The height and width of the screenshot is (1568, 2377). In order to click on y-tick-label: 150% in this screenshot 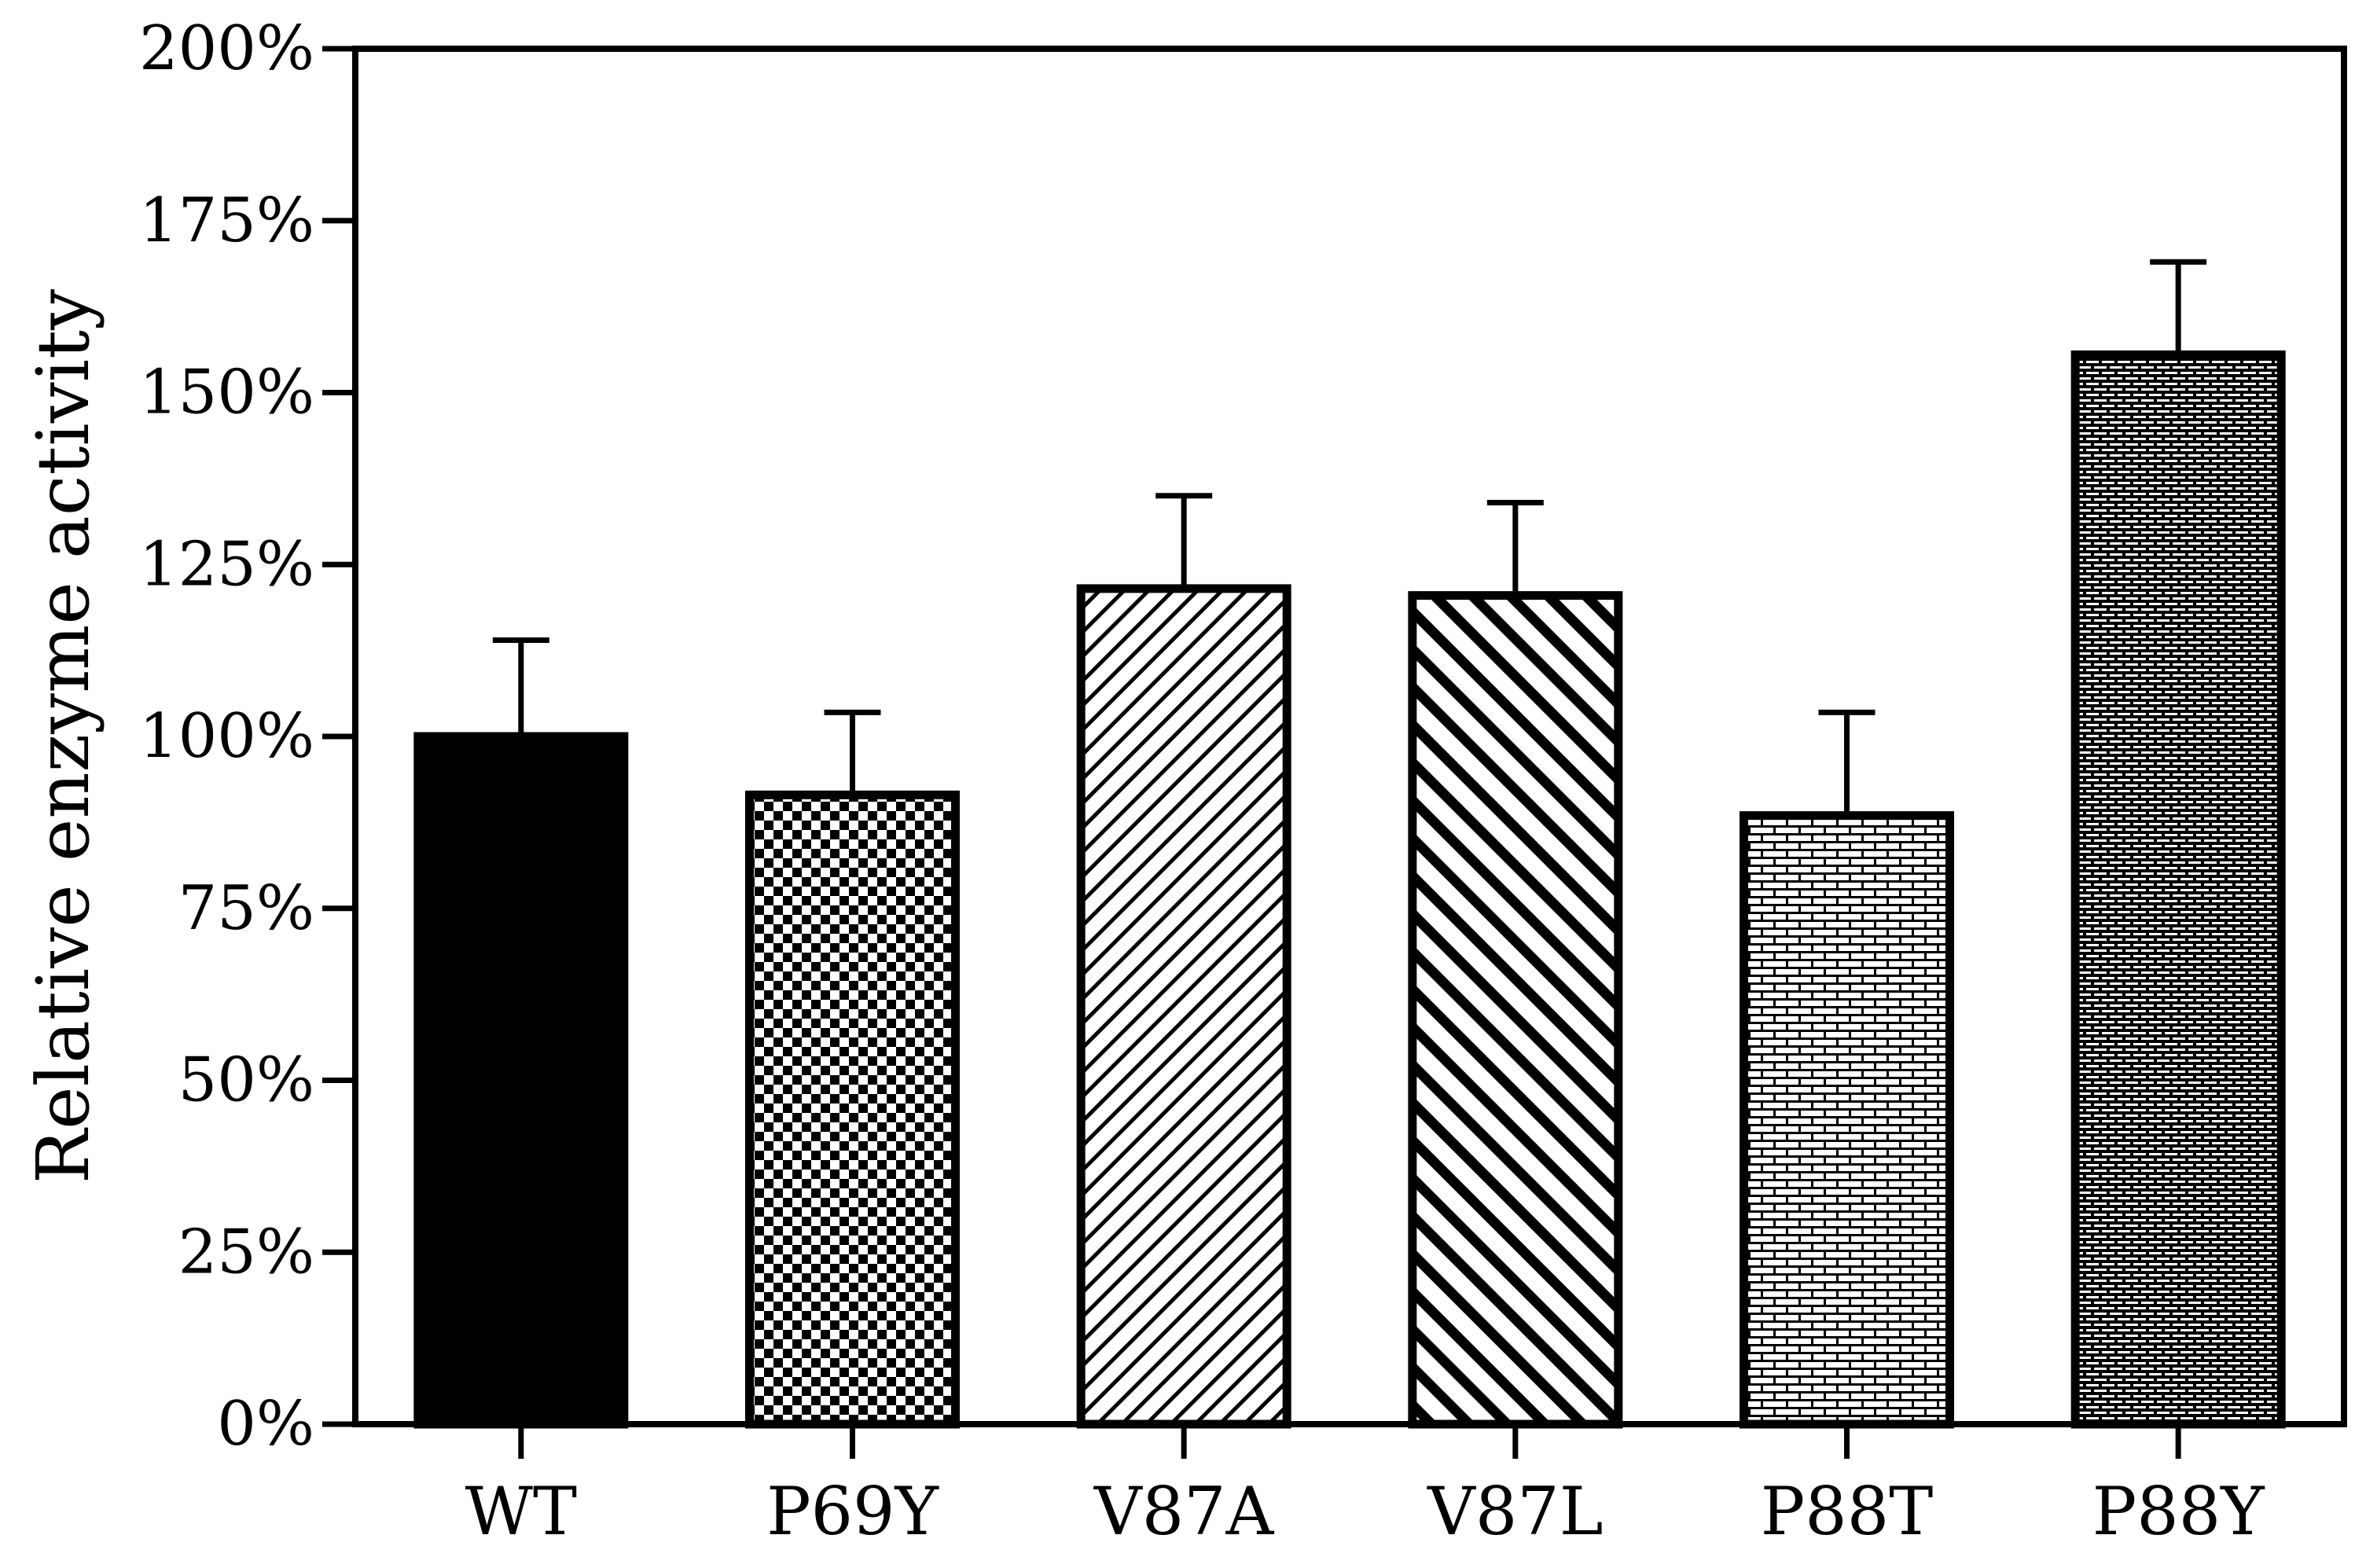, I will do `click(226, 393)`.